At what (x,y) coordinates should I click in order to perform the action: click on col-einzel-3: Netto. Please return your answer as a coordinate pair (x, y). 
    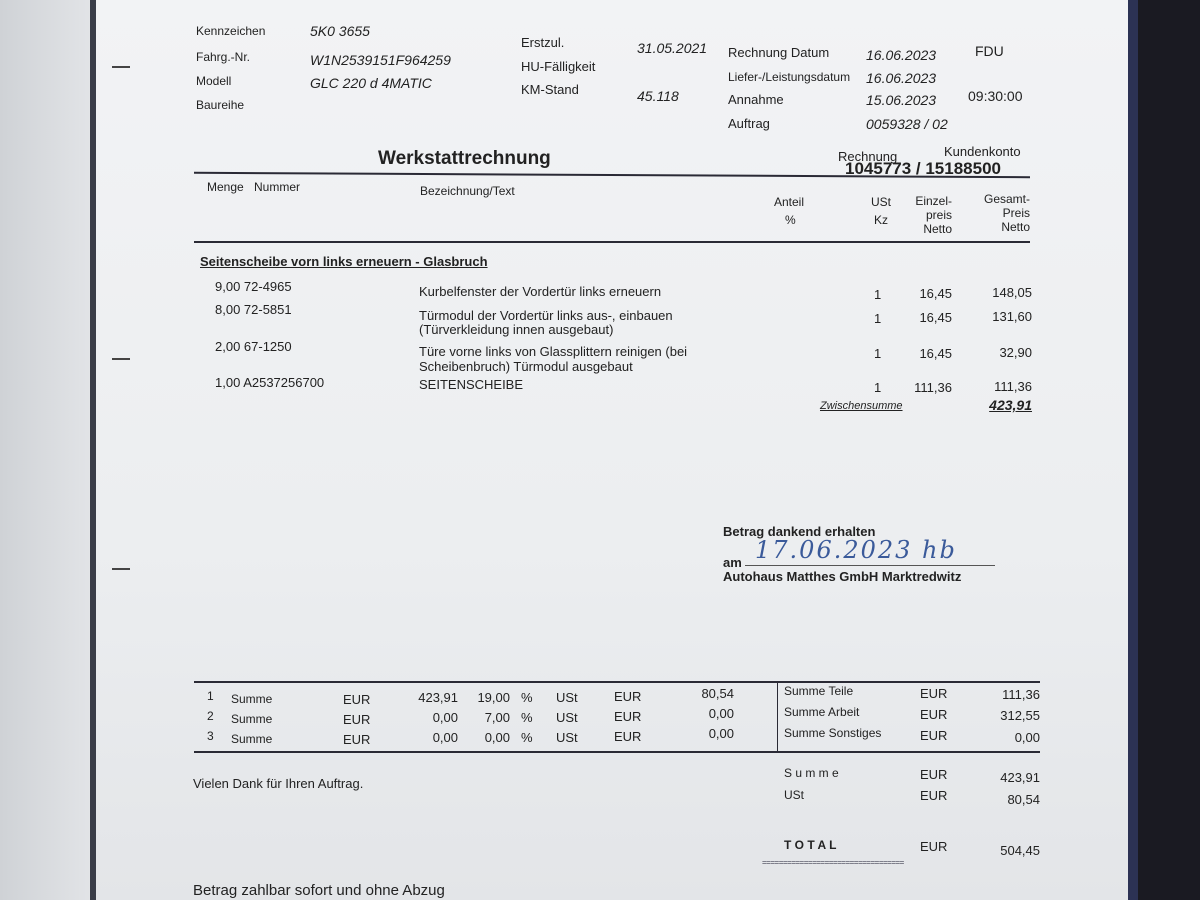
    Looking at the image, I should click on (937, 229).